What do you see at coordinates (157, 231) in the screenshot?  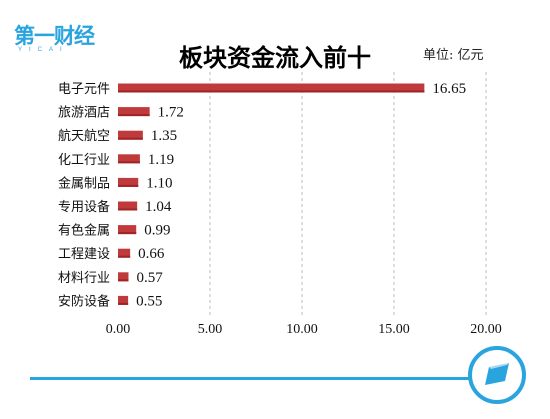 I see `value-label: 0.99` at bounding box center [157, 231].